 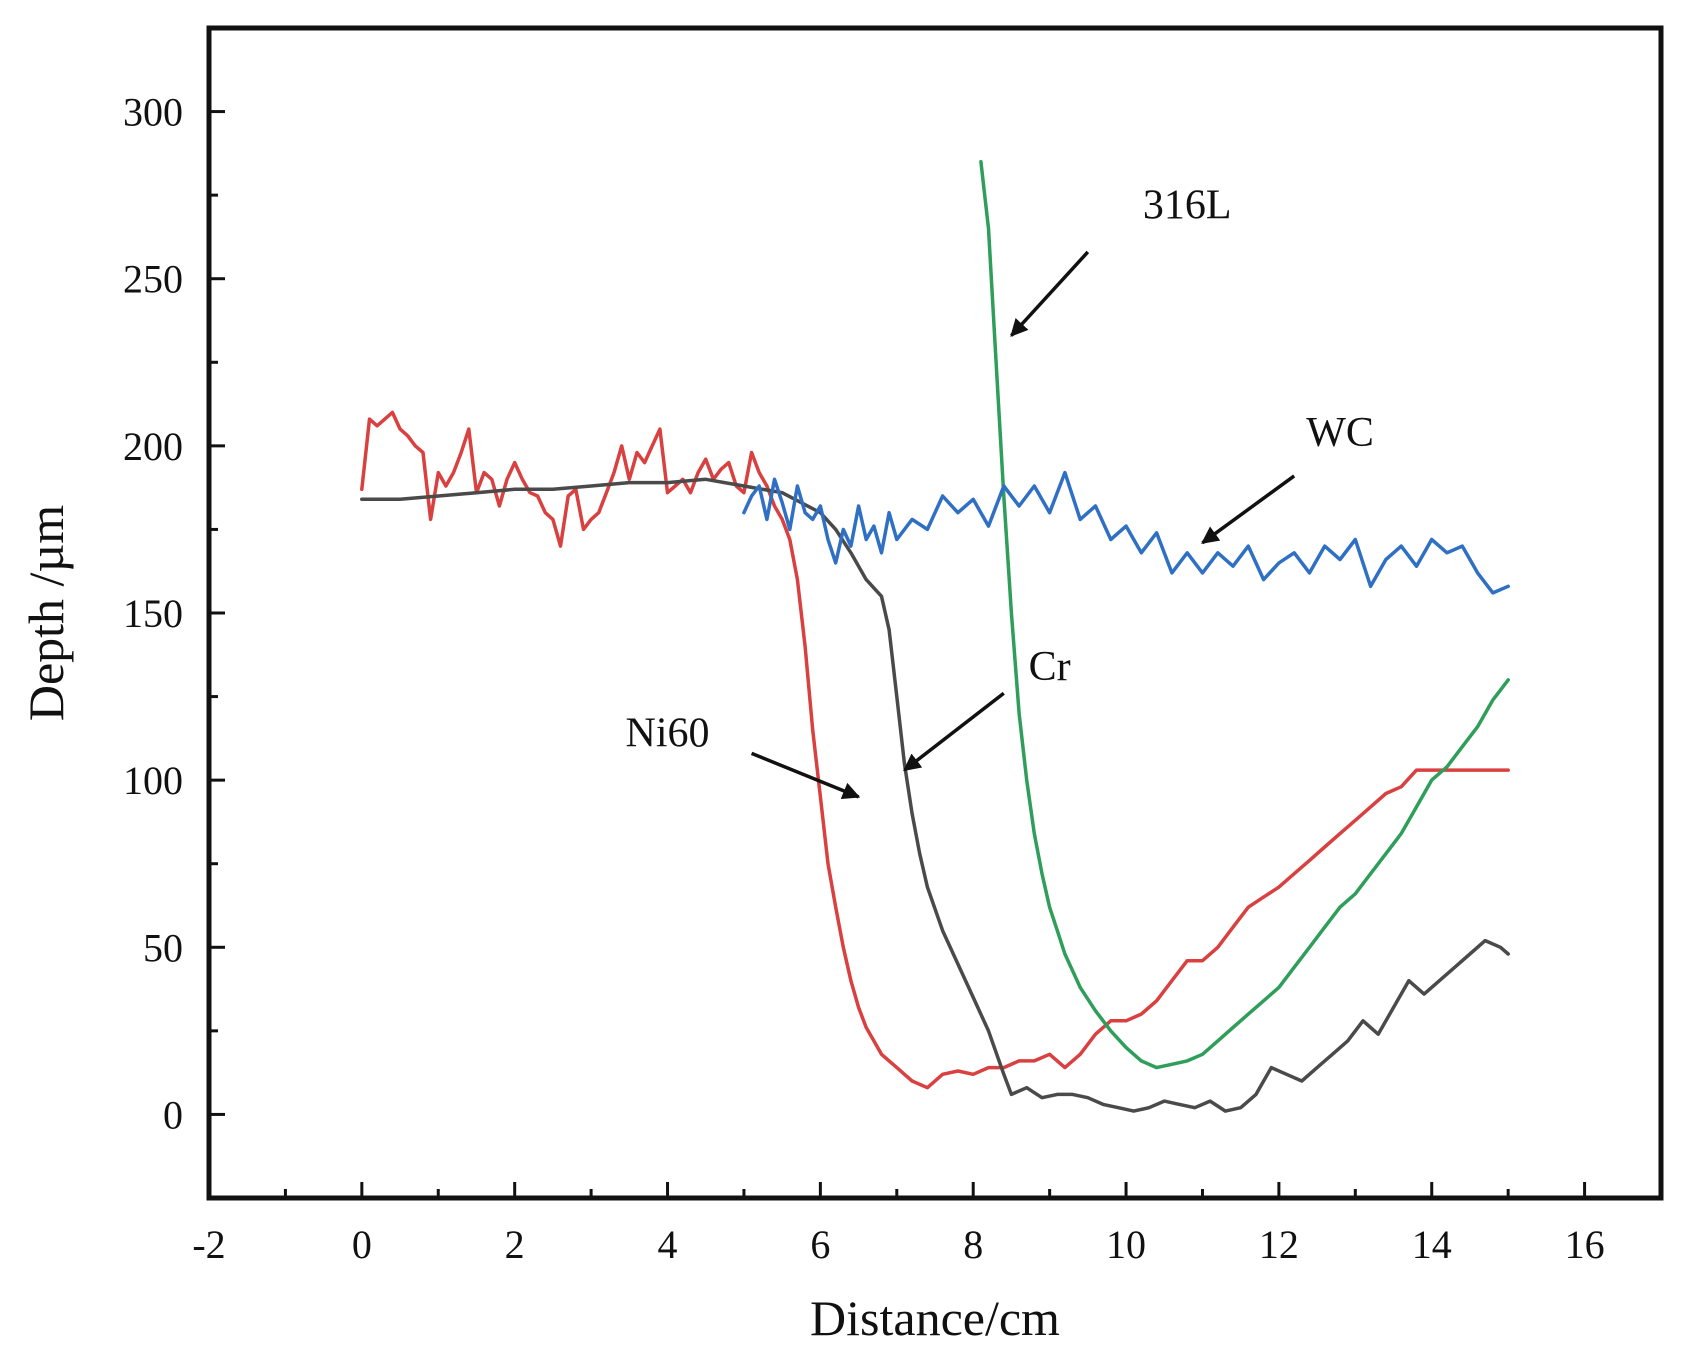 What do you see at coordinates (668, 734) in the screenshot?
I see `annotation-label-ni60: Ni60` at bounding box center [668, 734].